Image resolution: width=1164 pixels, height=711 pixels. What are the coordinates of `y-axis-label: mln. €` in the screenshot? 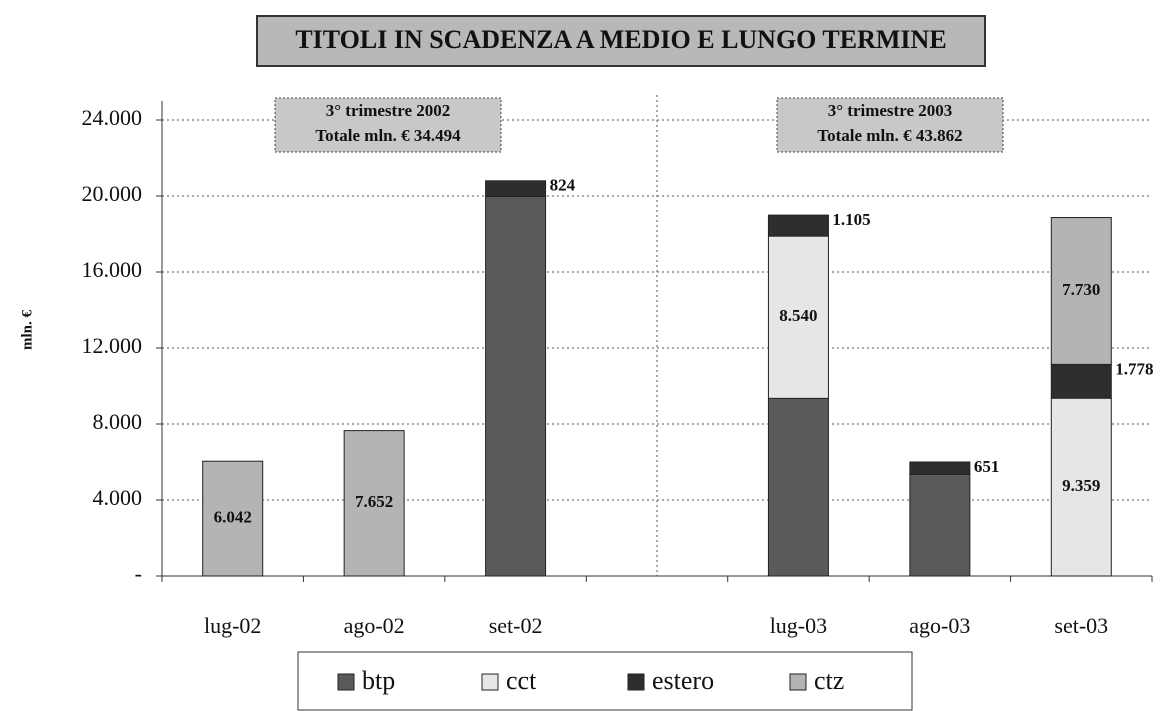 It's located at (27, 330).